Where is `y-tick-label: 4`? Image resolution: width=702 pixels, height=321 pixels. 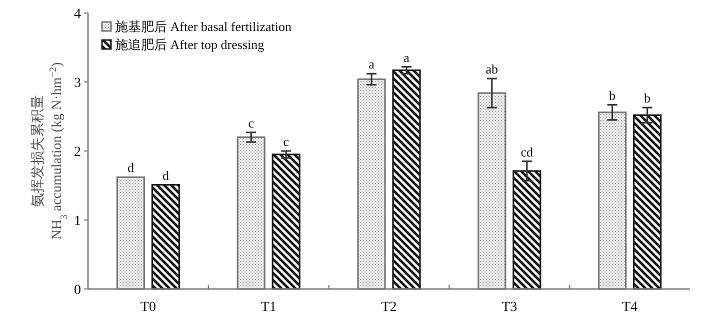 y-tick-label: 4 is located at coordinates (77, 14).